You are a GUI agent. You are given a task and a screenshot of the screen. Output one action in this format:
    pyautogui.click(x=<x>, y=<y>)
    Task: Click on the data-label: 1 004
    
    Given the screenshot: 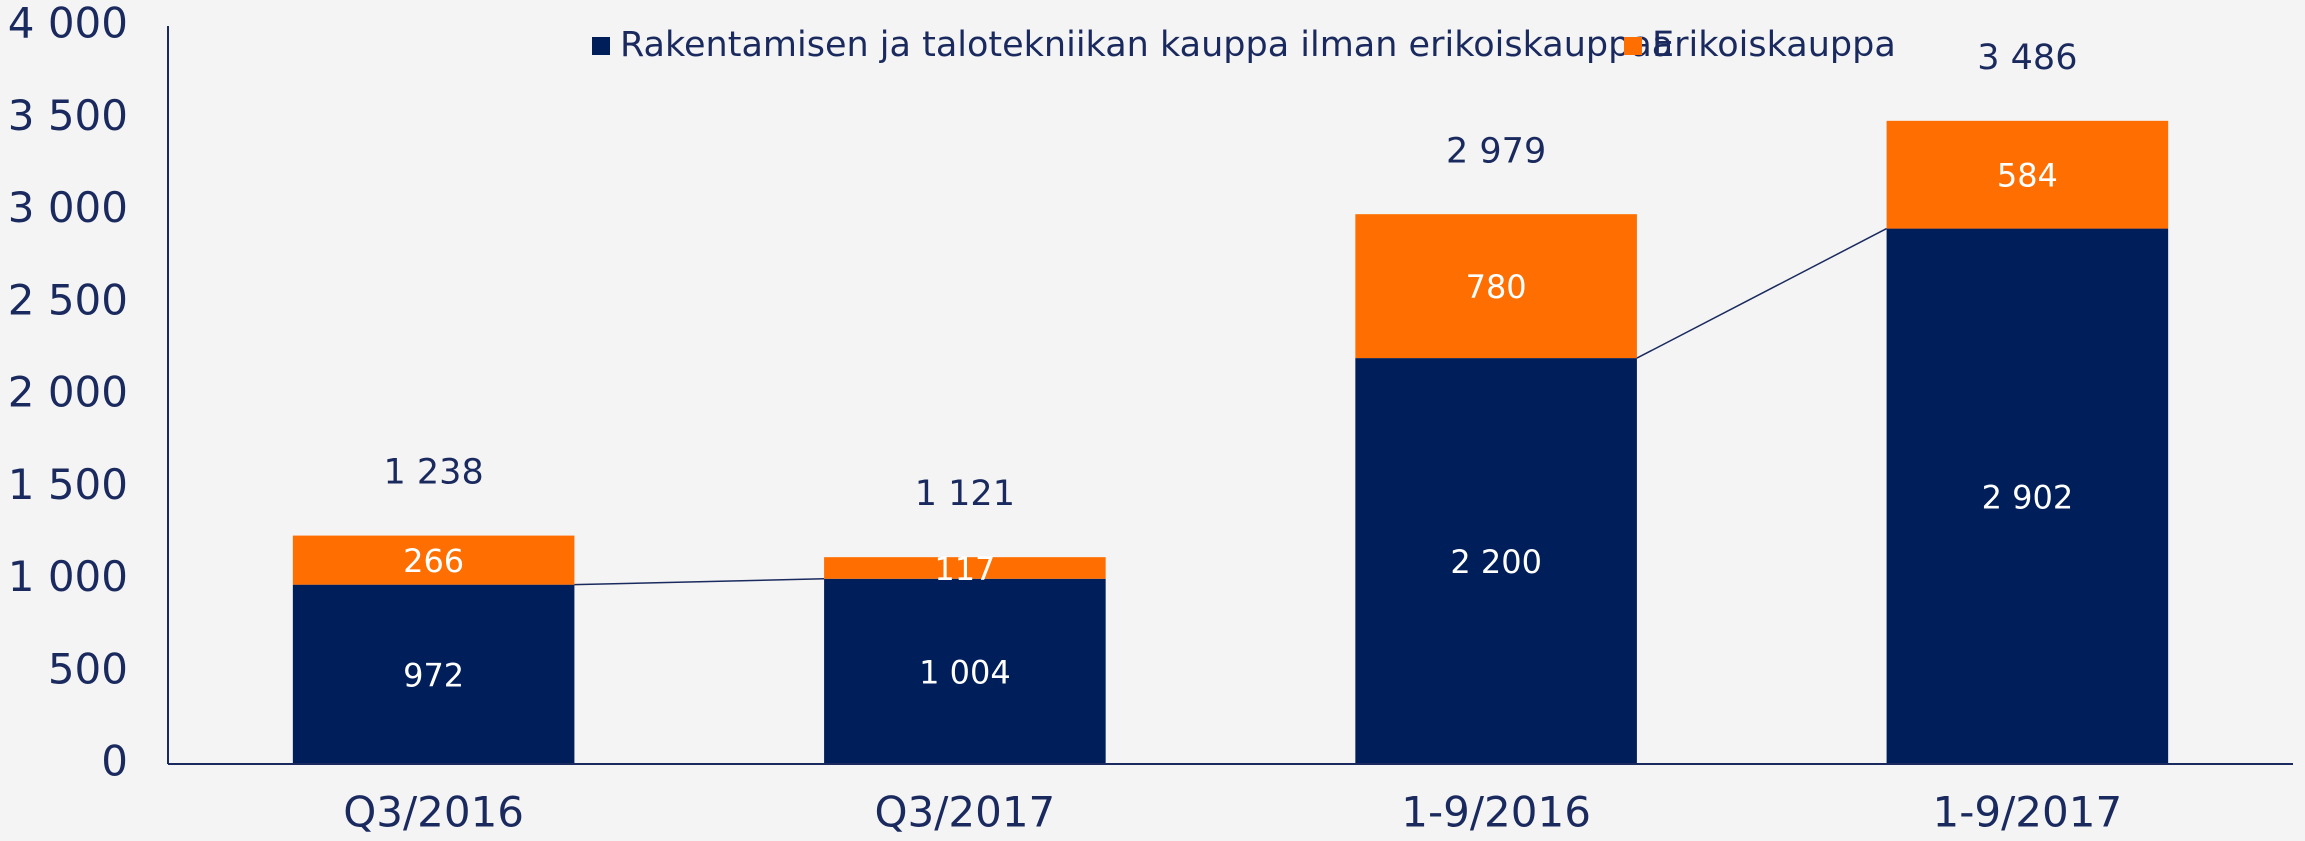 What is the action you would take?
    pyautogui.click(x=965, y=672)
    